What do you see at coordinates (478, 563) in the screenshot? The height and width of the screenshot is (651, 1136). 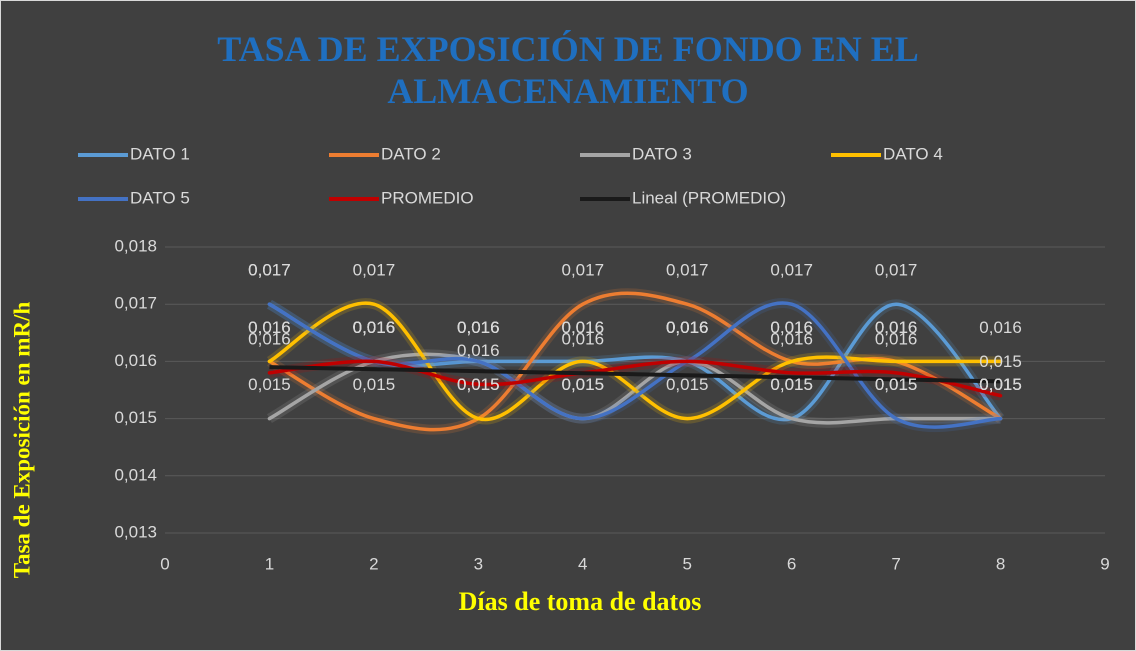 I see `x-tick-label: 3` at bounding box center [478, 563].